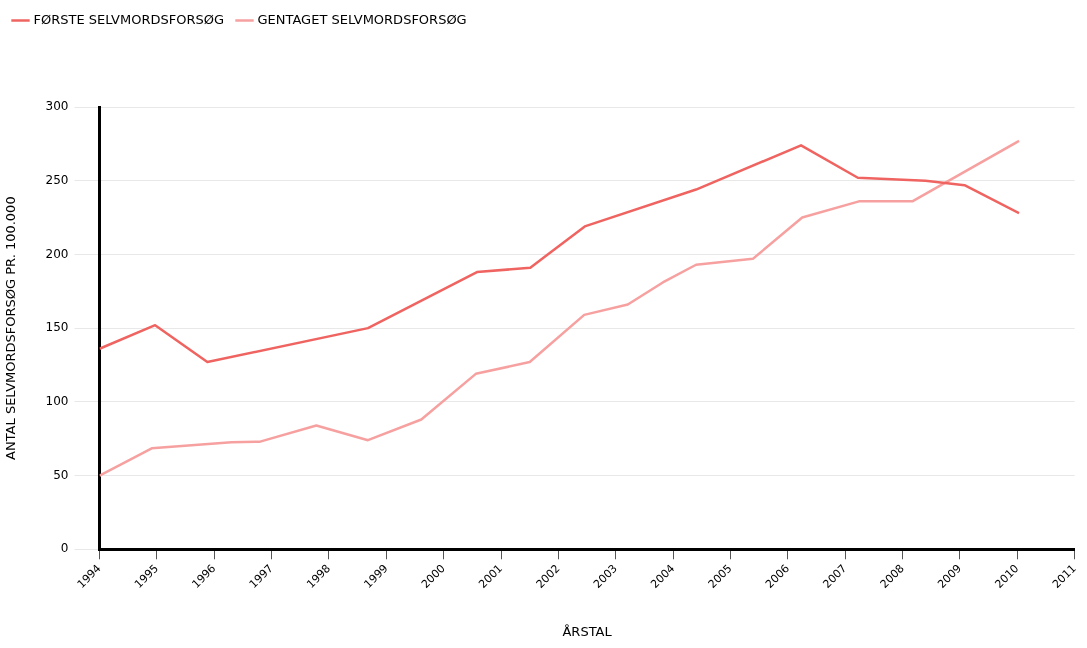 The image size is (1087, 648). What do you see at coordinates (61, 474) in the screenshot?
I see `y-tick-label: 50` at bounding box center [61, 474].